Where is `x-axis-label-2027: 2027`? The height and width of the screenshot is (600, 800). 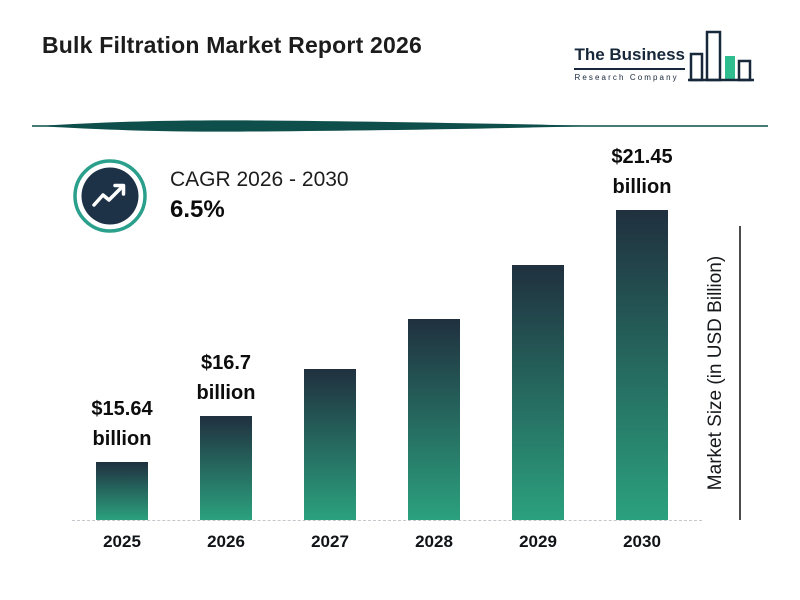 x-axis-label-2027: 2027 is located at coordinates (330, 541).